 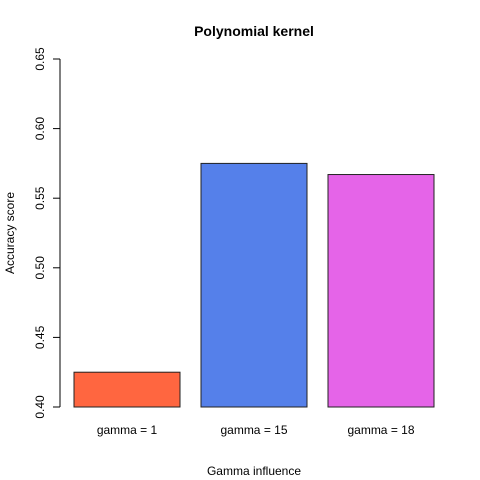 I want to click on chart-title: Polynomial kernel, so click(x=254, y=31).